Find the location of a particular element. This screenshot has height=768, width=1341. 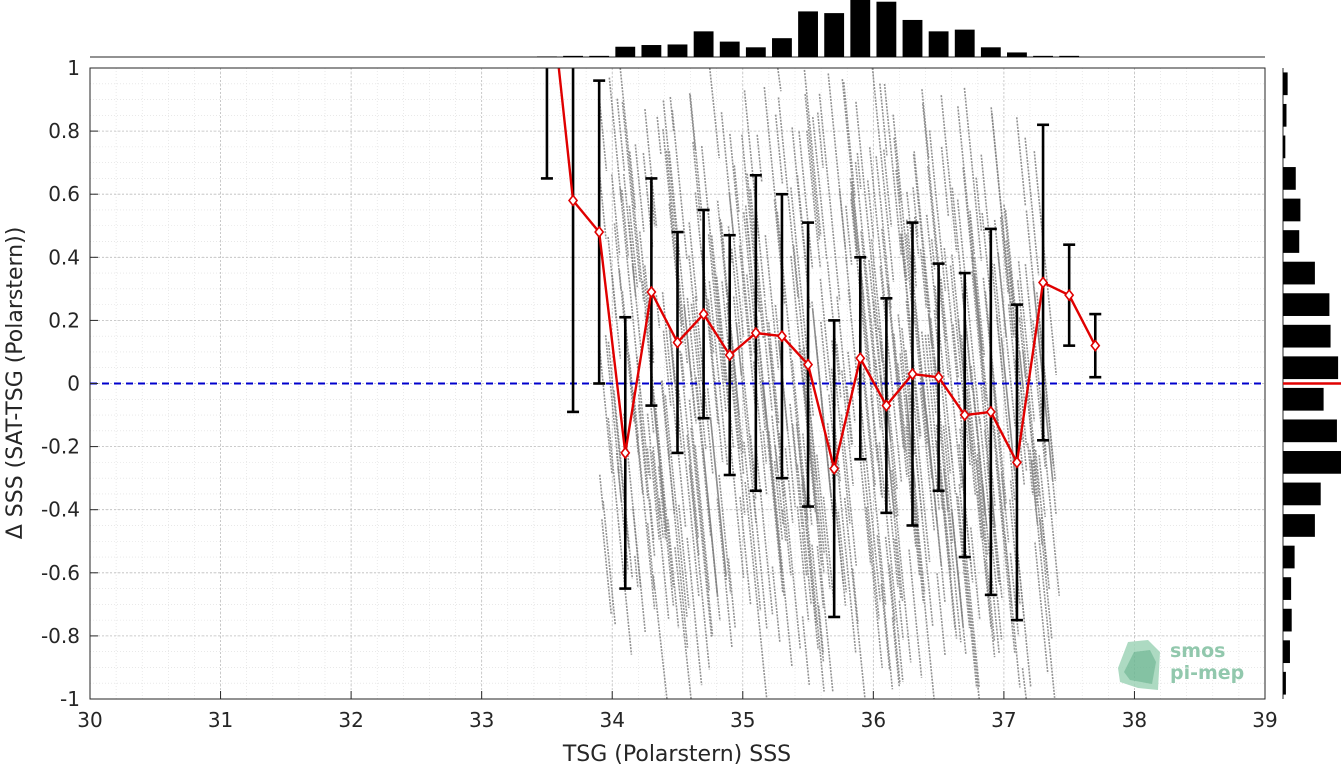

logo-text-line2: pi-mep is located at coordinates (1207, 673).